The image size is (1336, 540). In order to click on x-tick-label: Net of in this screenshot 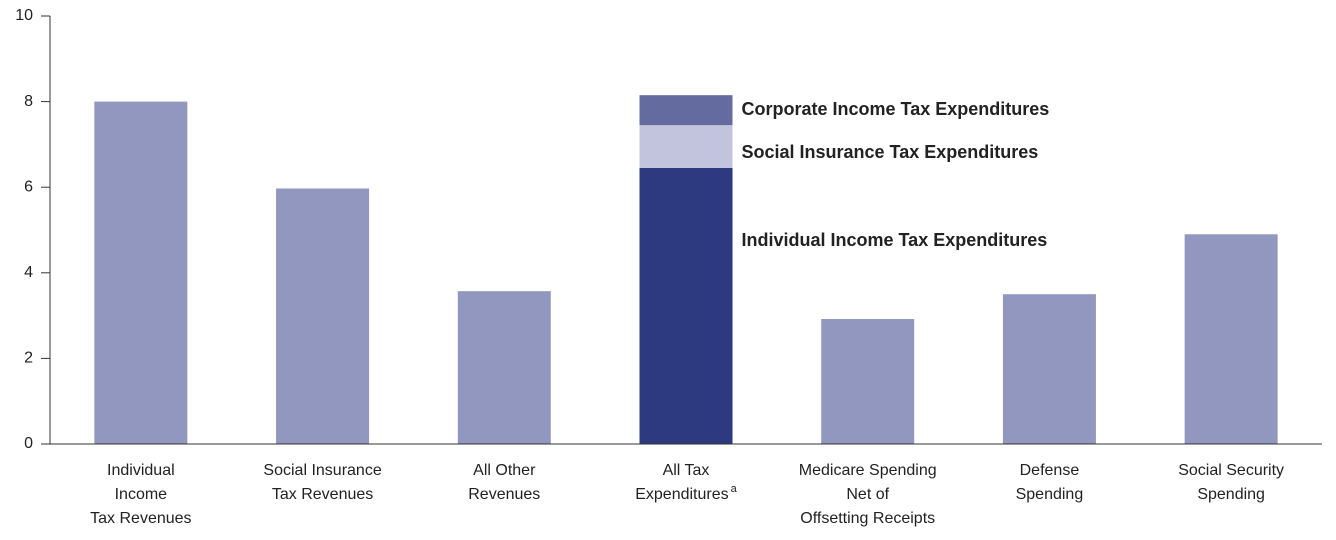, I will do `click(867, 494)`.